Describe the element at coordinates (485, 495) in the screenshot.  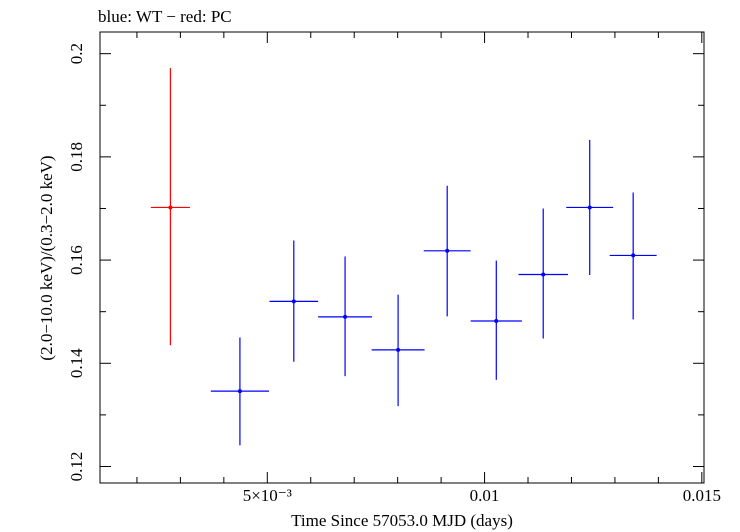
I see `x-tick-label: 0.01` at that location.